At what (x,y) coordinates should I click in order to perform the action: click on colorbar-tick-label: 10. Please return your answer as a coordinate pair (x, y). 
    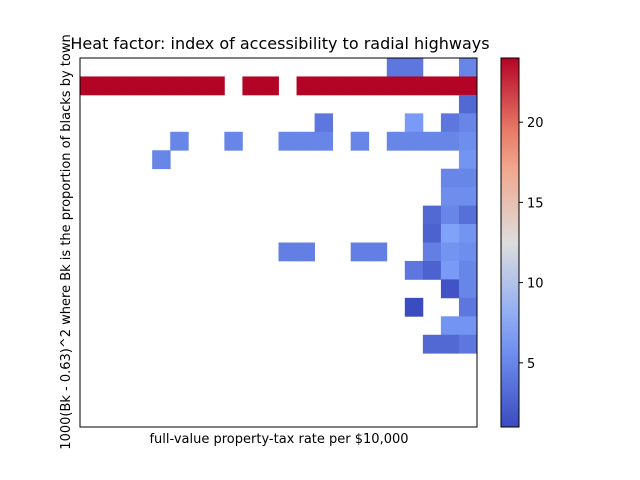
    Looking at the image, I should click on (535, 284).